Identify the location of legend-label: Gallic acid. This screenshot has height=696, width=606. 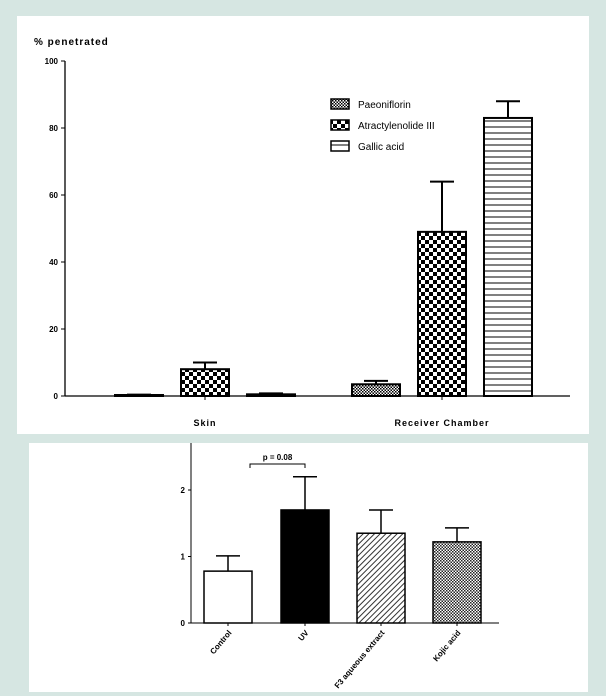
(381, 147).